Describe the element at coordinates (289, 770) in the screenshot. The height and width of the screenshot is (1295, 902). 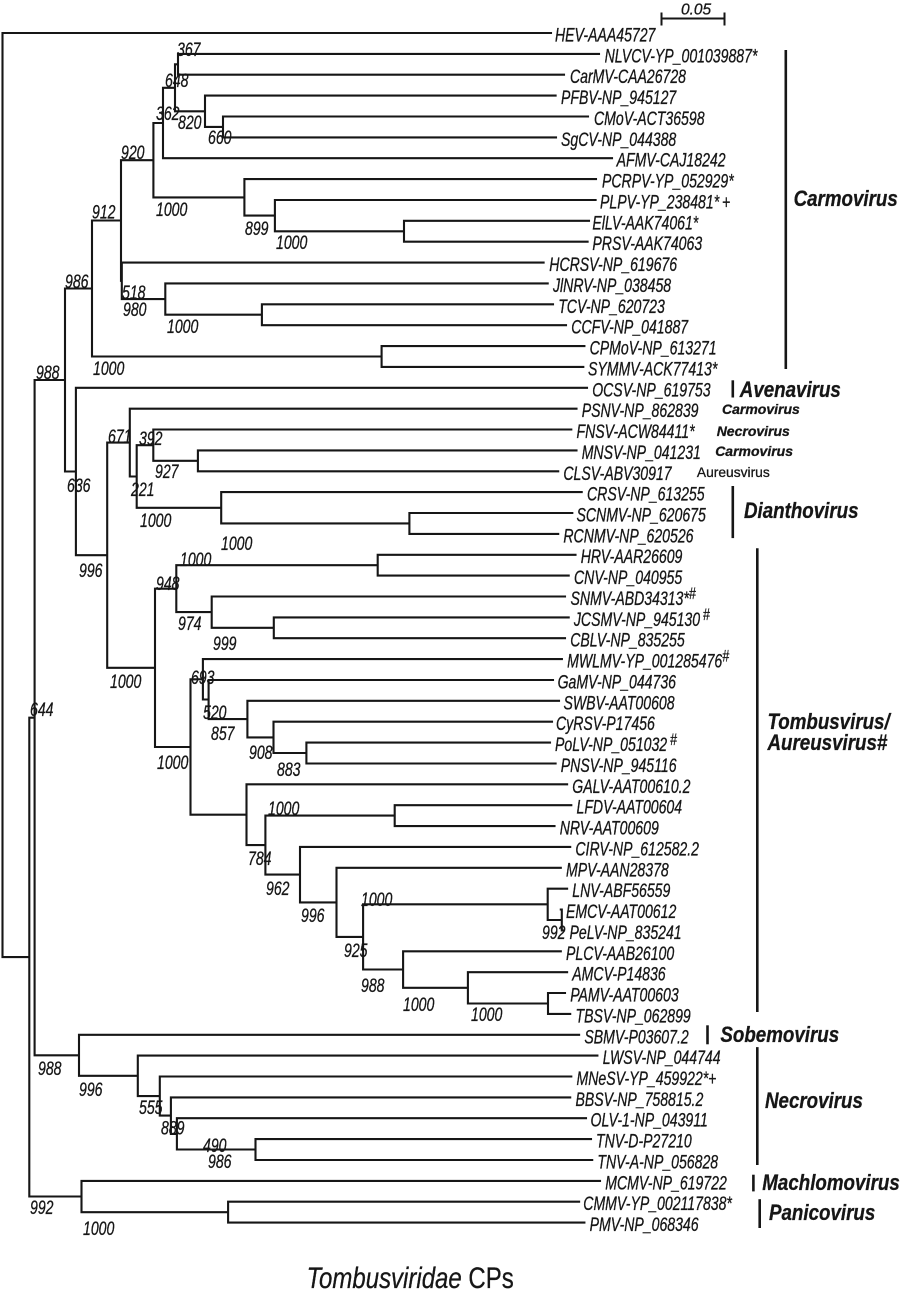
I see `svg-text: 883` at that location.